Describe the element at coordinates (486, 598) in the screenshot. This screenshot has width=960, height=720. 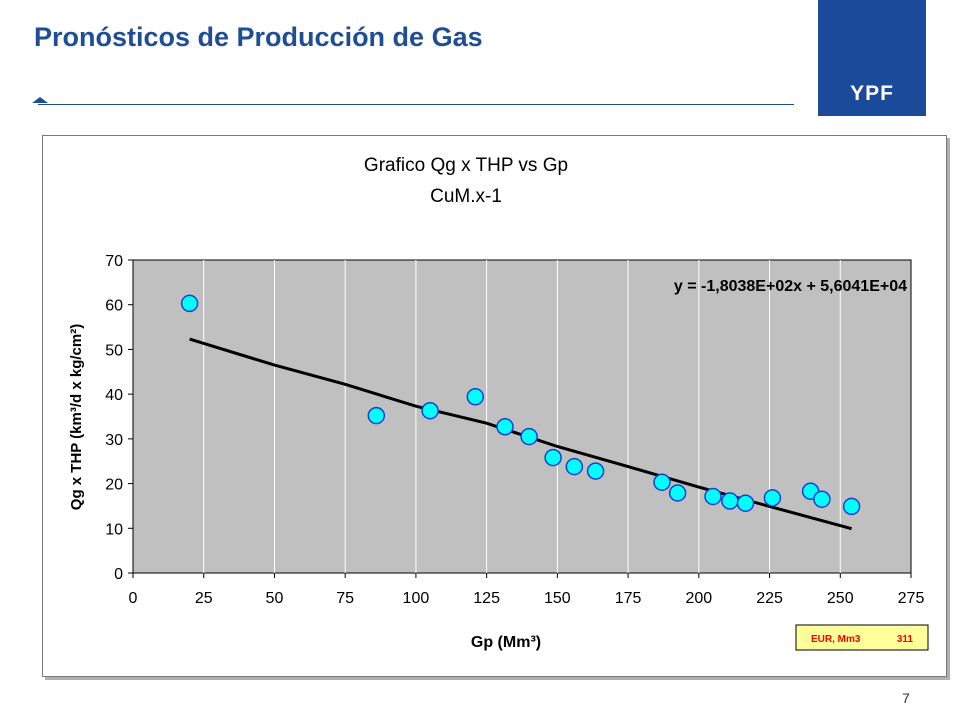
I see `x-tick-label: 125` at that location.